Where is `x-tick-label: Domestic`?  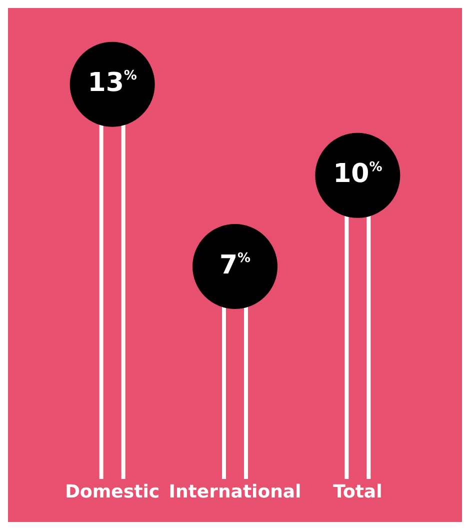
x-tick-label: Domestic is located at coordinates (112, 491).